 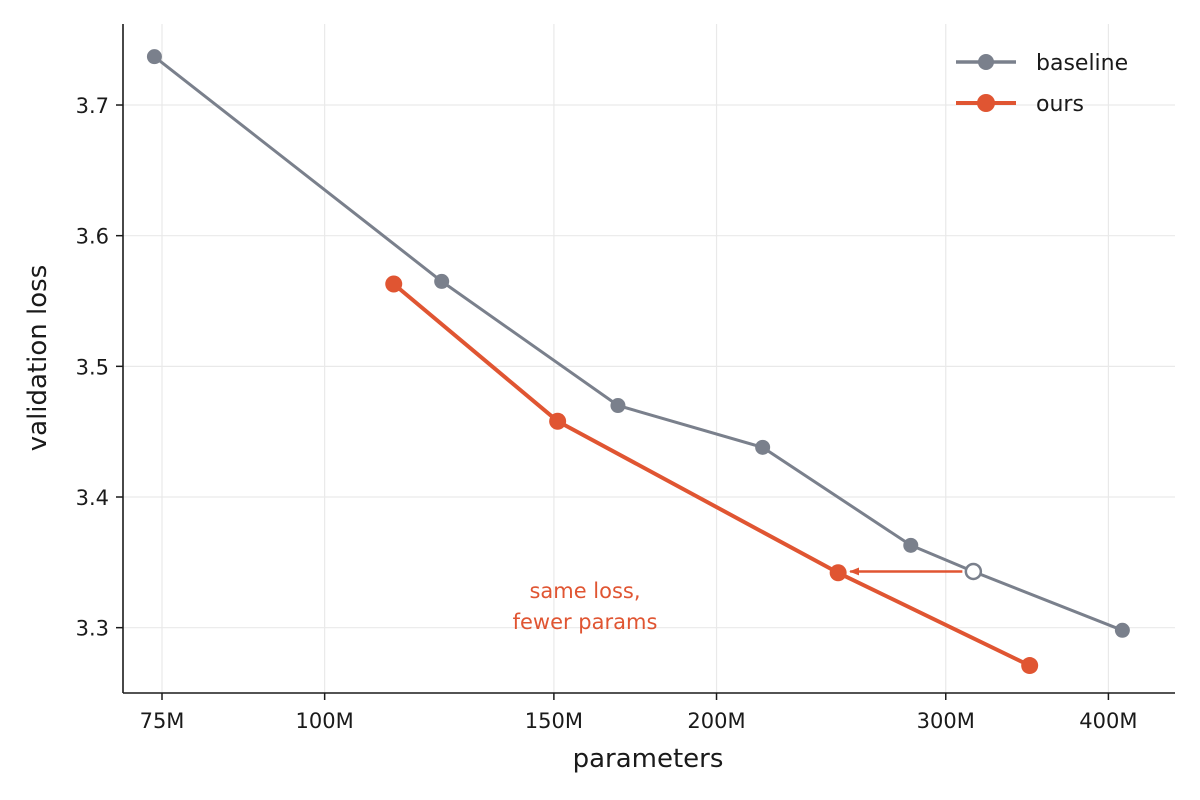 I want to click on y-tick-label: 3.4, so click(x=92, y=498).